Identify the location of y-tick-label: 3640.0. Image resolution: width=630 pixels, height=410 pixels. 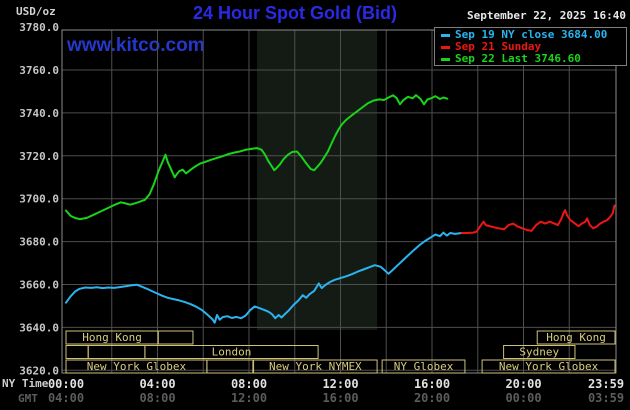
(39, 327).